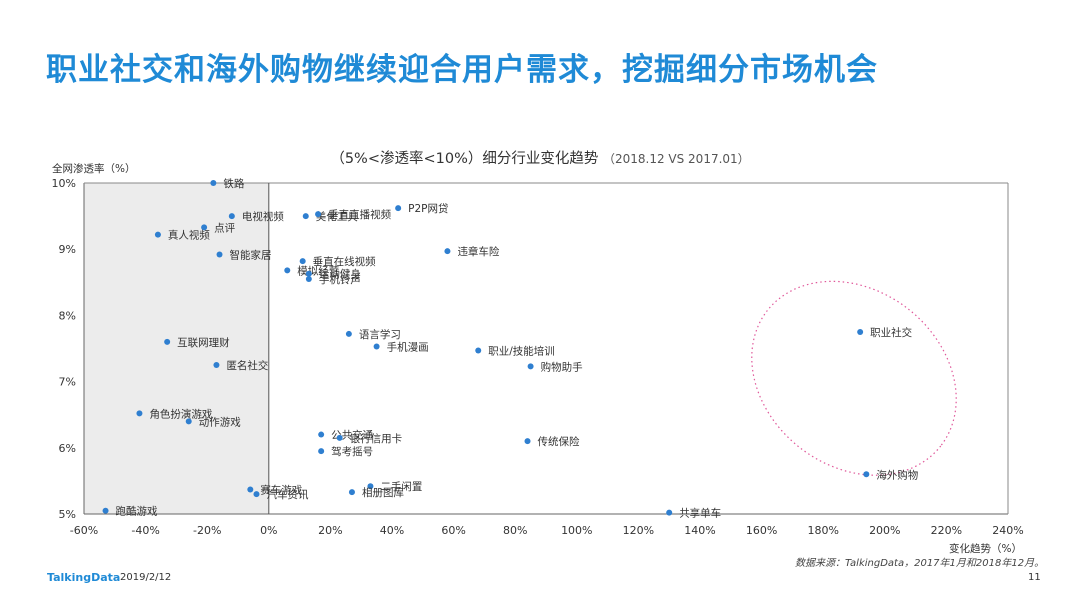 The width and height of the screenshot is (1080, 607). What do you see at coordinates (453, 530) in the screenshot?
I see `x-tick-label: 60%` at bounding box center [453, 530].